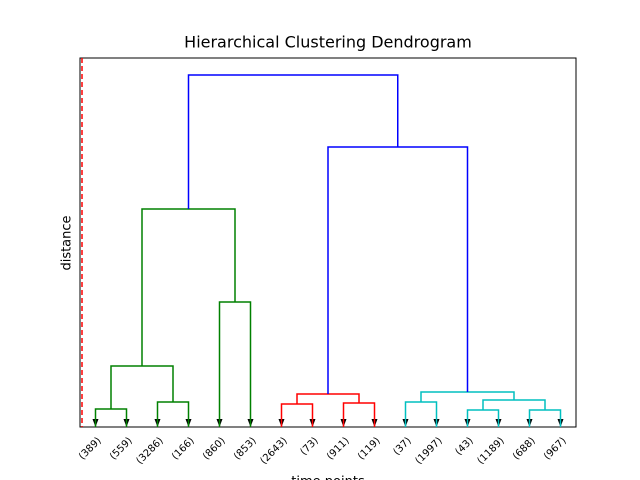 This screenshot has height=480, width=640. What do you see at coordinates (273, 450) in the screenshot?
I see `leaf-label: (2643)` at bounding box center [273, 450].